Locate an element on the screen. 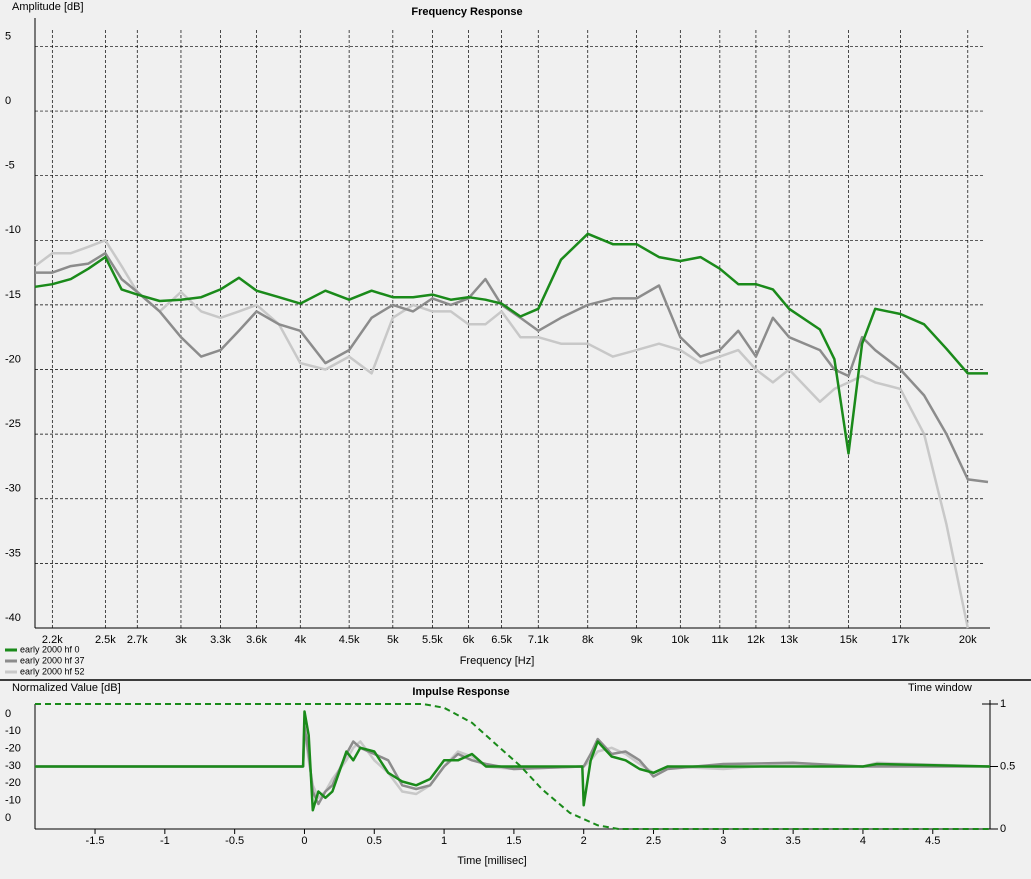  y2-axis-label: Time window is located at coordinates (940, 688).